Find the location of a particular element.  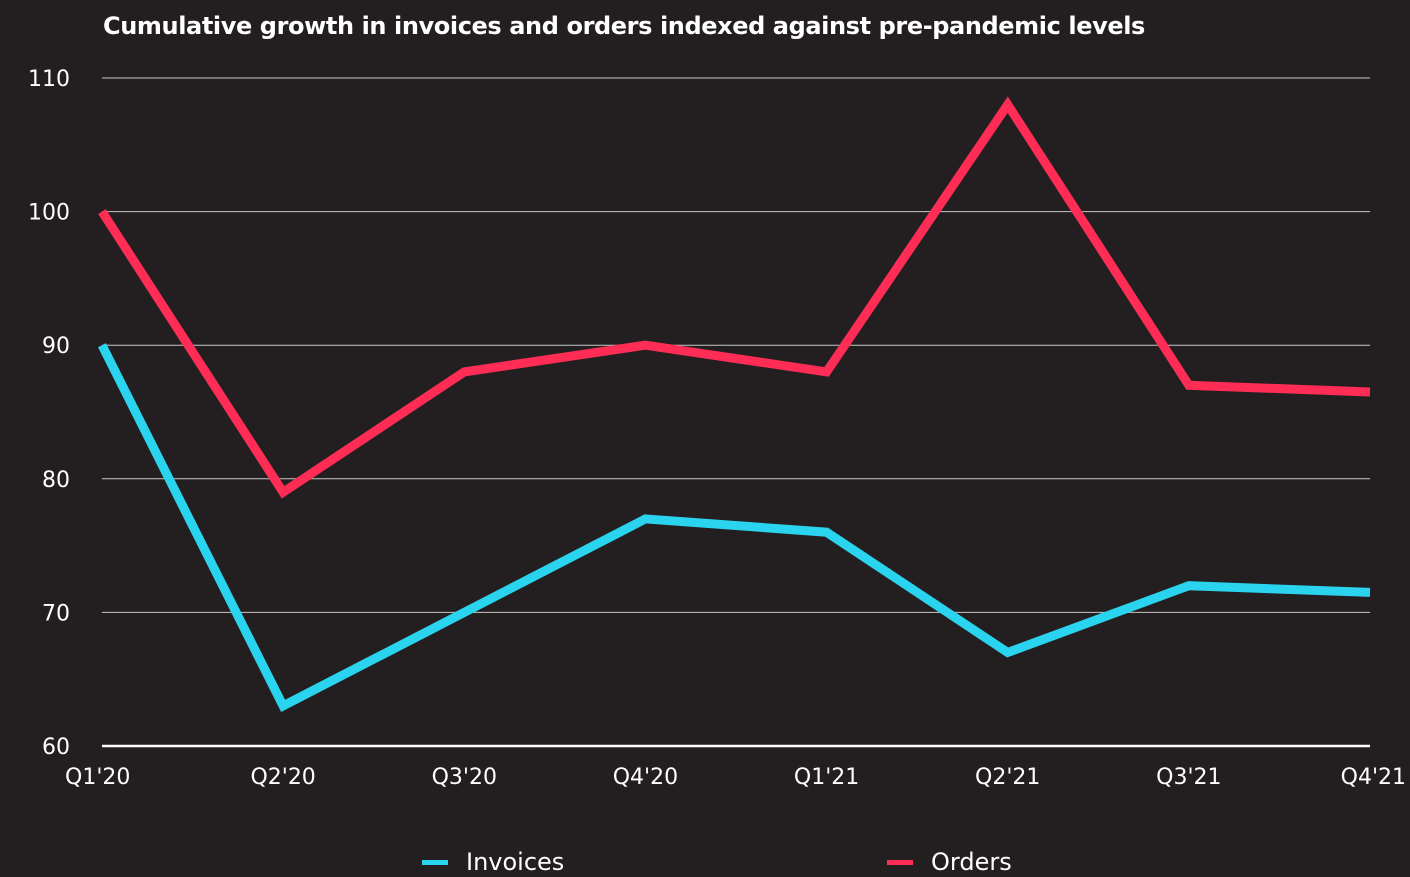

legend-item-orders: Orders is located at coordinates (949, 862).